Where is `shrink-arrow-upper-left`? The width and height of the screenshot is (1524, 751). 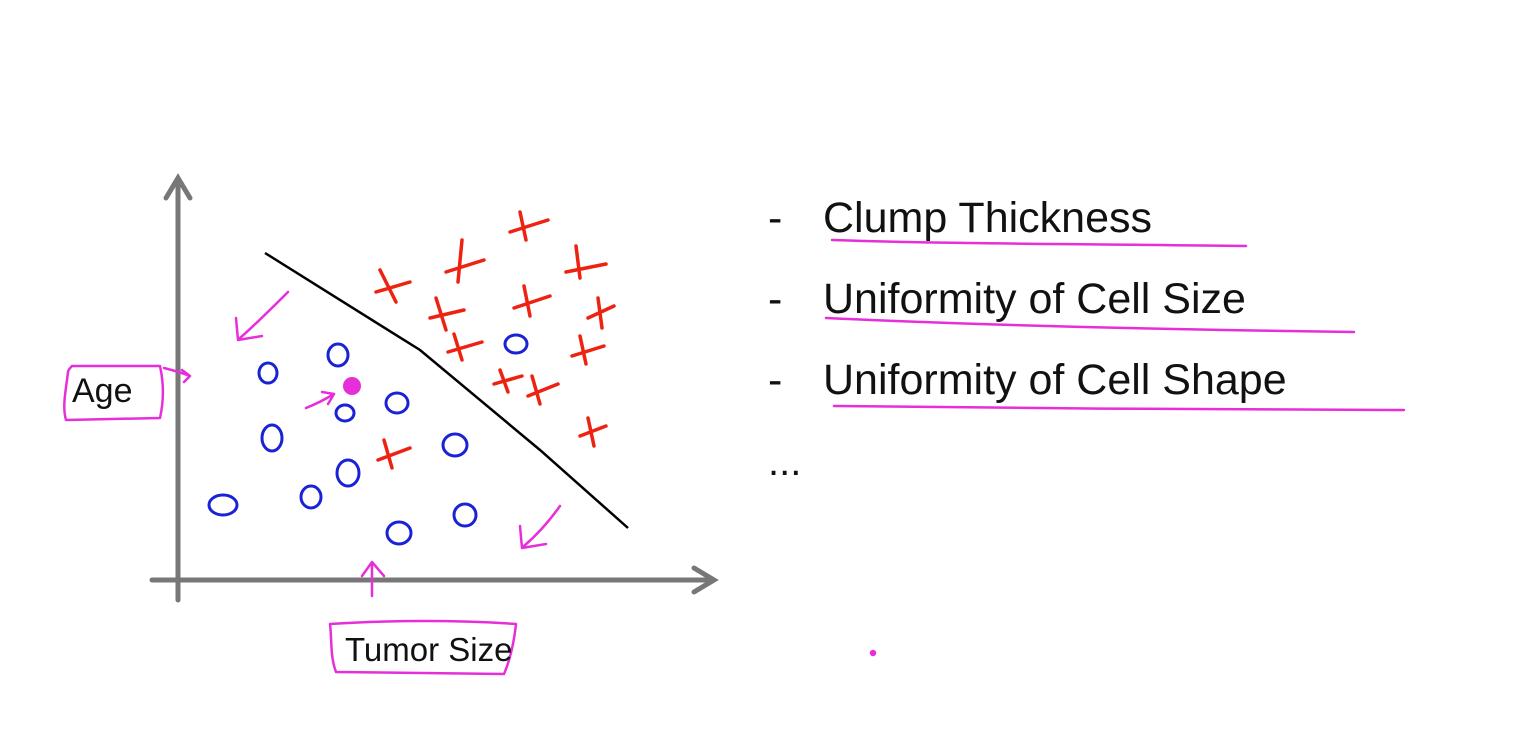 shrink-arrow-upper-left is located at coordinates (262, 316).